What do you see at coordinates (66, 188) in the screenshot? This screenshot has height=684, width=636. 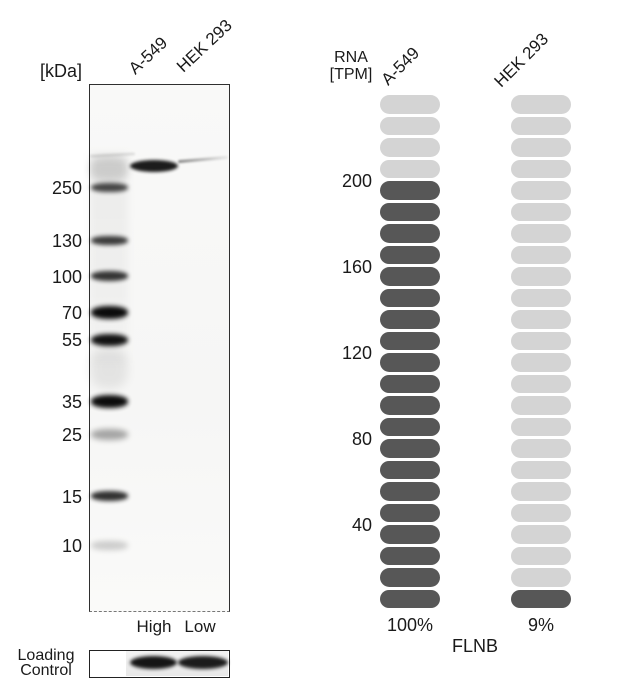 I see `marker-label-250: 250` at bounding box center [66, 188].